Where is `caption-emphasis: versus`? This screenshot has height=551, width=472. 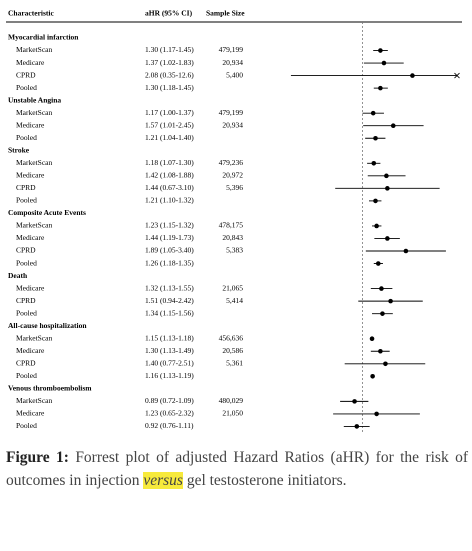 caption-emphasis: versus is located at coordinates (163, 480).